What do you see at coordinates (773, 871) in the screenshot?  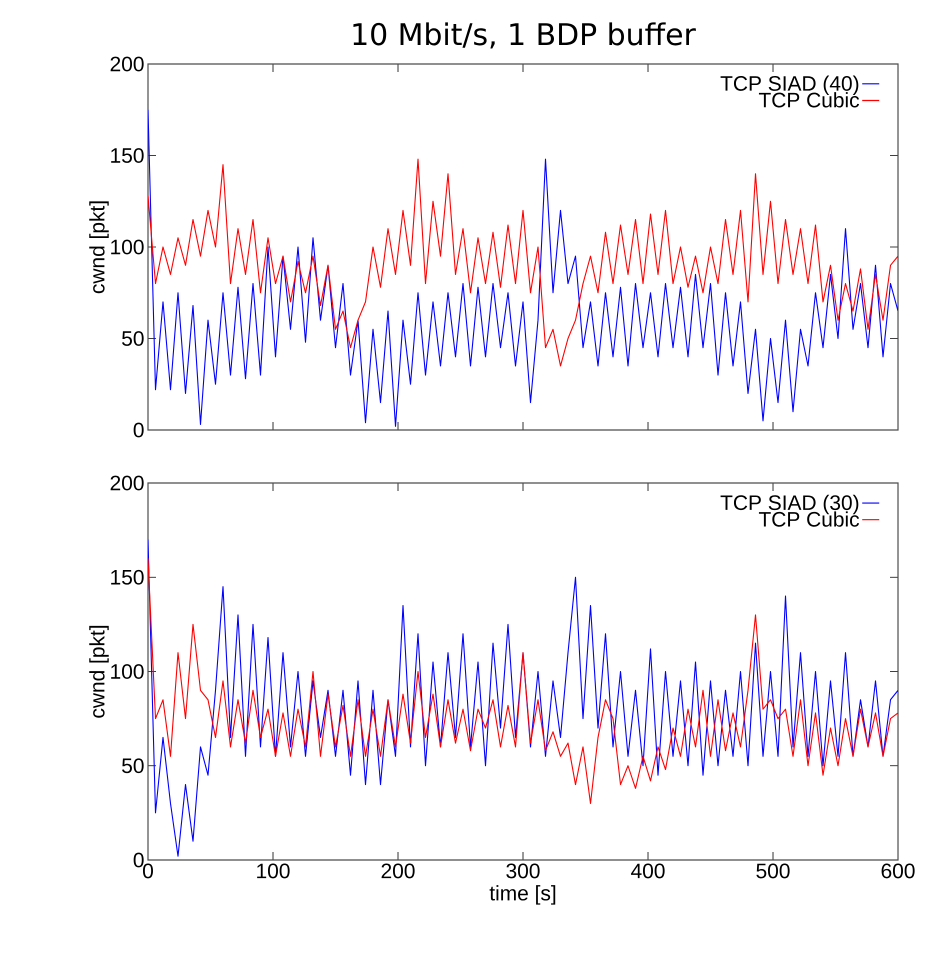 I see `x-tick-label: 500` at bounding box center [773, 871].